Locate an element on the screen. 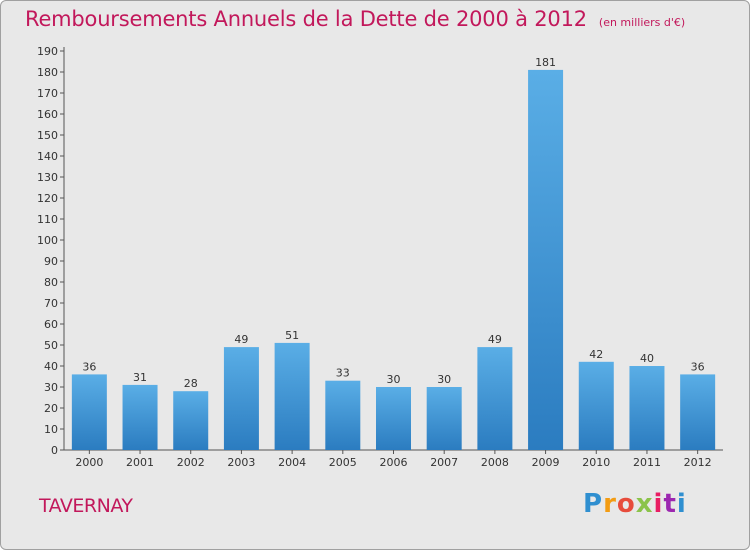 The width and height of the screenshot is (750, 550). y-tick-label: 30 is located at coordinates (51, 387).